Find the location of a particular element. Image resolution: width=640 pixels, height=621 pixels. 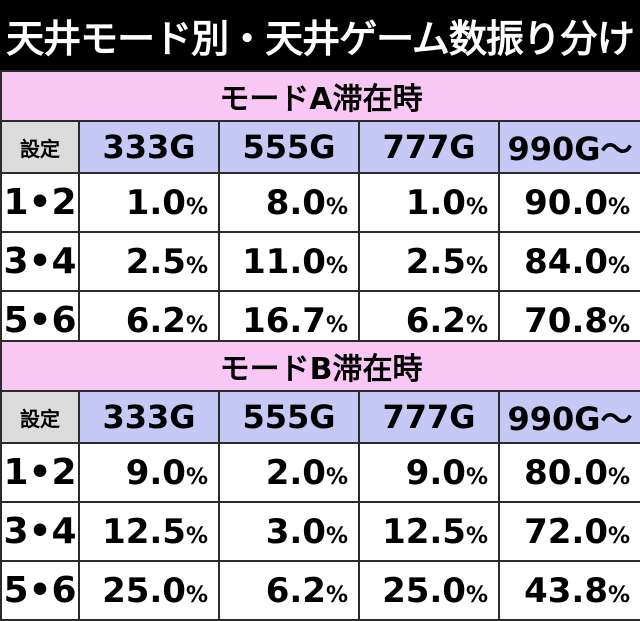

table-row: 1•2 9.0% 2.0% 9.0% 80.0% is located at coordinates (320, 472).